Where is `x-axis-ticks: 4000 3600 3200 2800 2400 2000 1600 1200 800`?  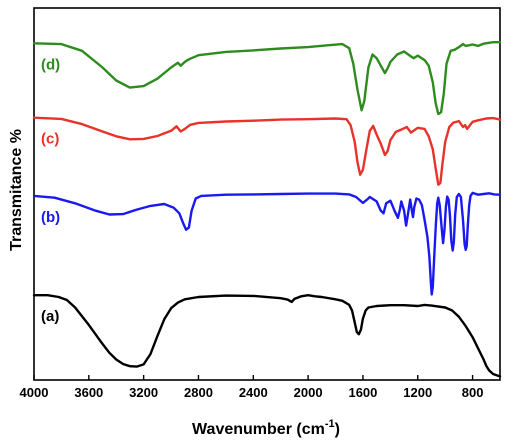 x-axis-ticks: 4000 3600 3200 2800 2400 2000 1600 1200 800 is located at coordinates (252, 387).